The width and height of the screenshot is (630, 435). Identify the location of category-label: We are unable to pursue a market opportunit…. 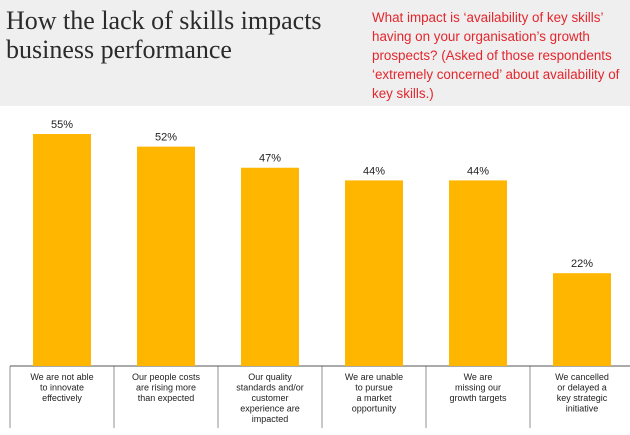
(374, 393).